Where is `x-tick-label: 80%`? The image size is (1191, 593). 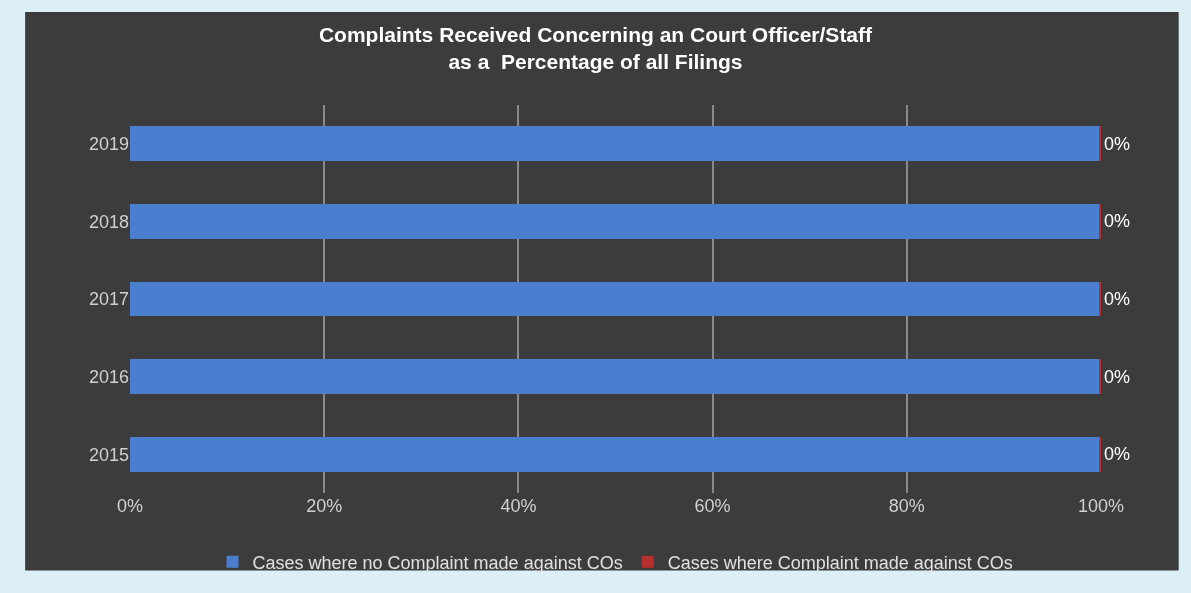 x-tick-label: 80% is located at coordinates (906, 506).